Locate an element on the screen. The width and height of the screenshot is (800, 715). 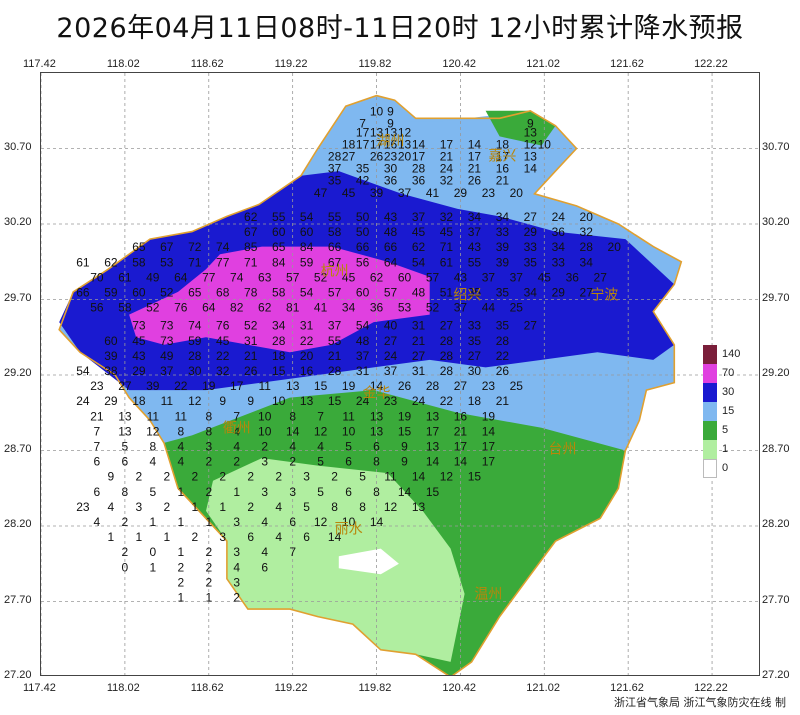
tick-label: 120.42 is located at coordinates (459, 64).